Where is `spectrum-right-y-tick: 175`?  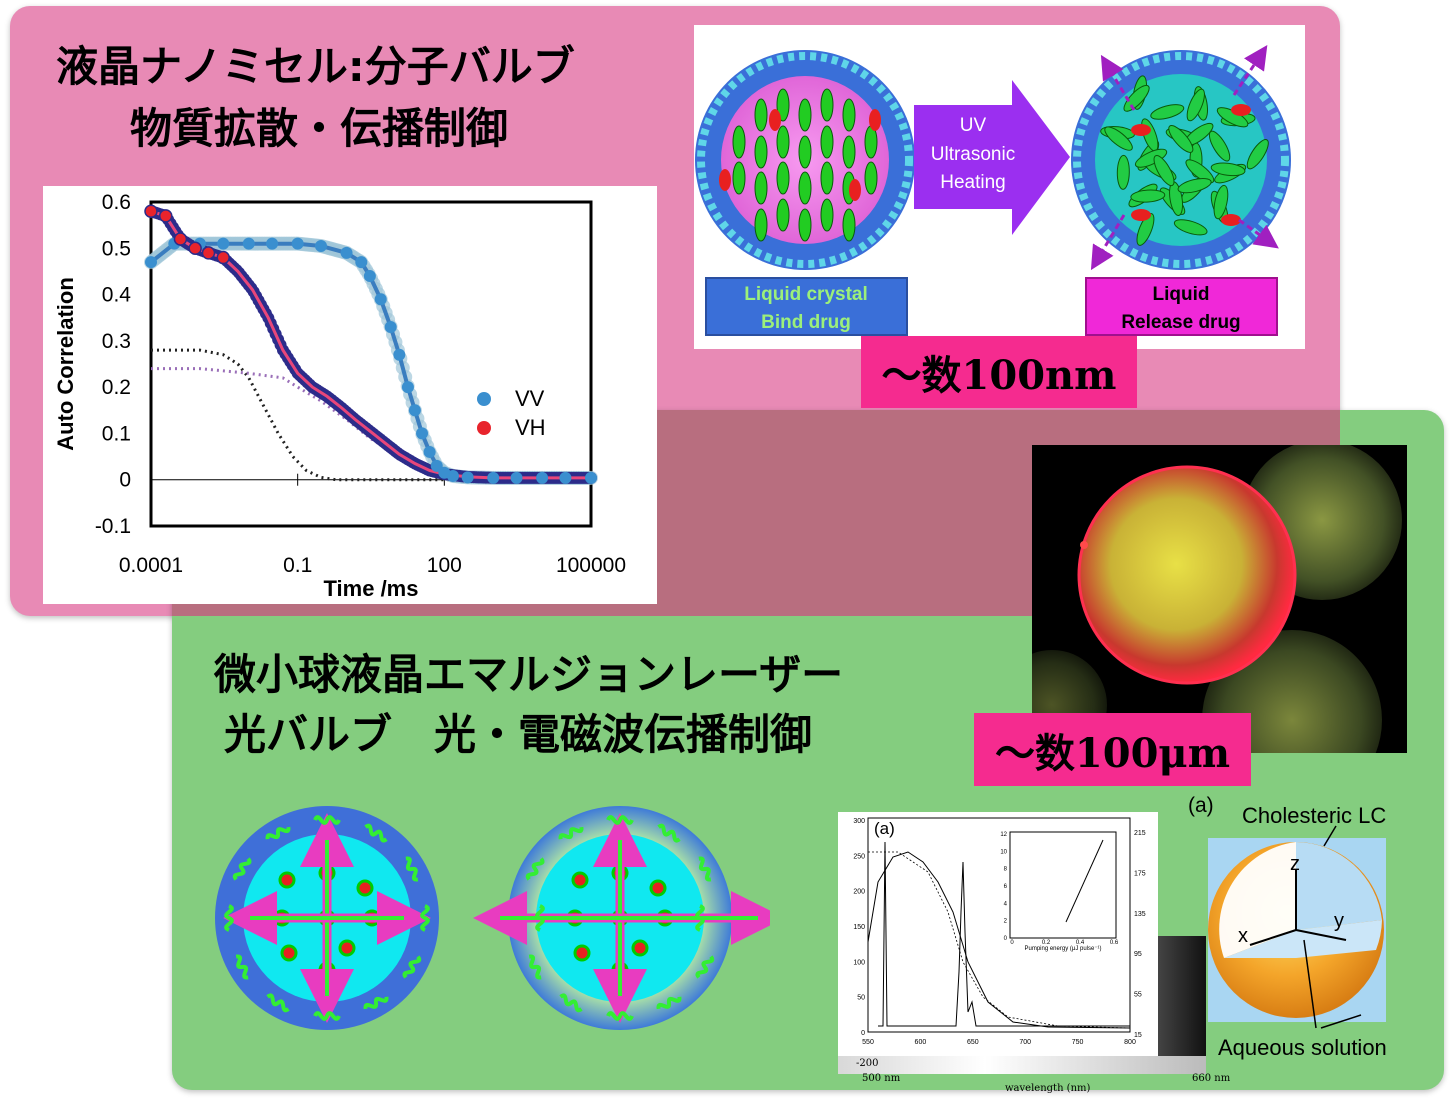
spectrum-right-y-tick: 175 is located at coordinates (1140, 873).